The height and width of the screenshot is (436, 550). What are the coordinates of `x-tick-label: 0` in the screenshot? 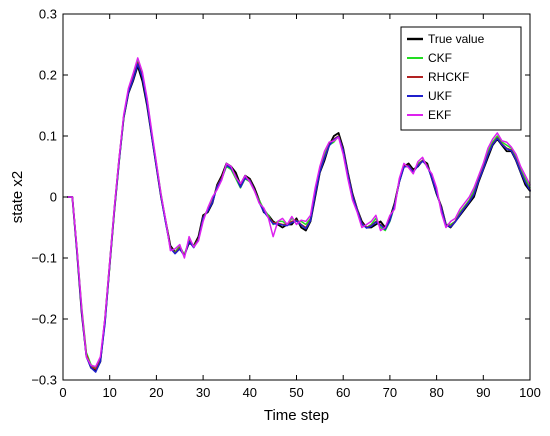 It's located at (62, 392).